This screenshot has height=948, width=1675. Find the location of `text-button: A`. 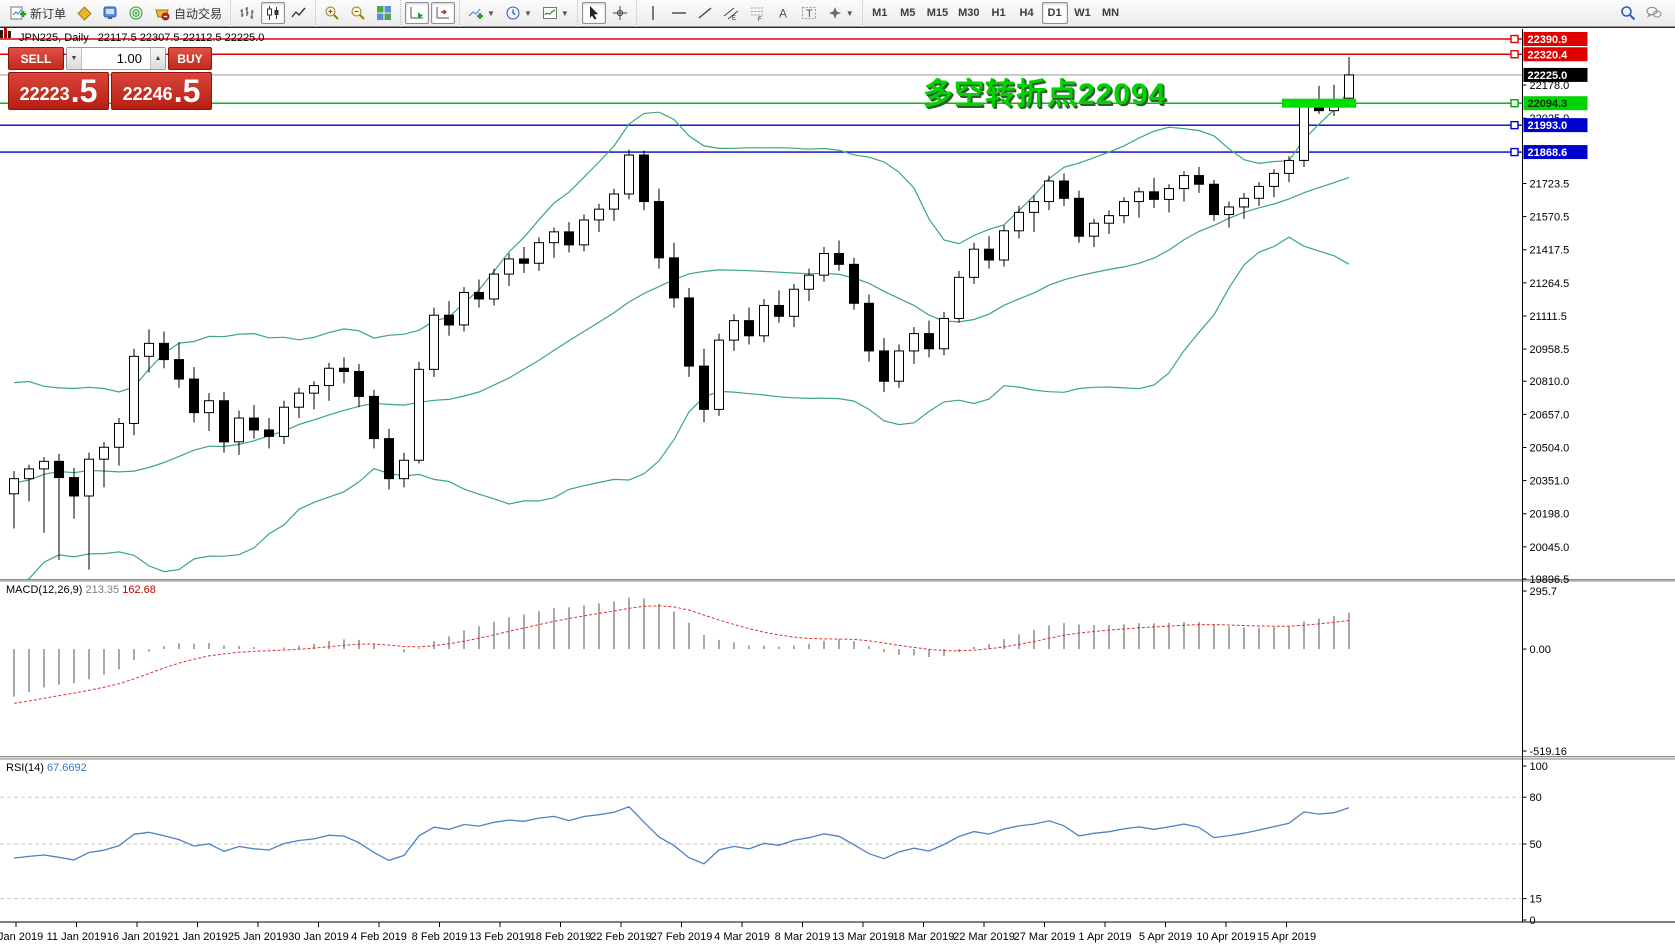

text-button: A is located at coordinates (783, 13).